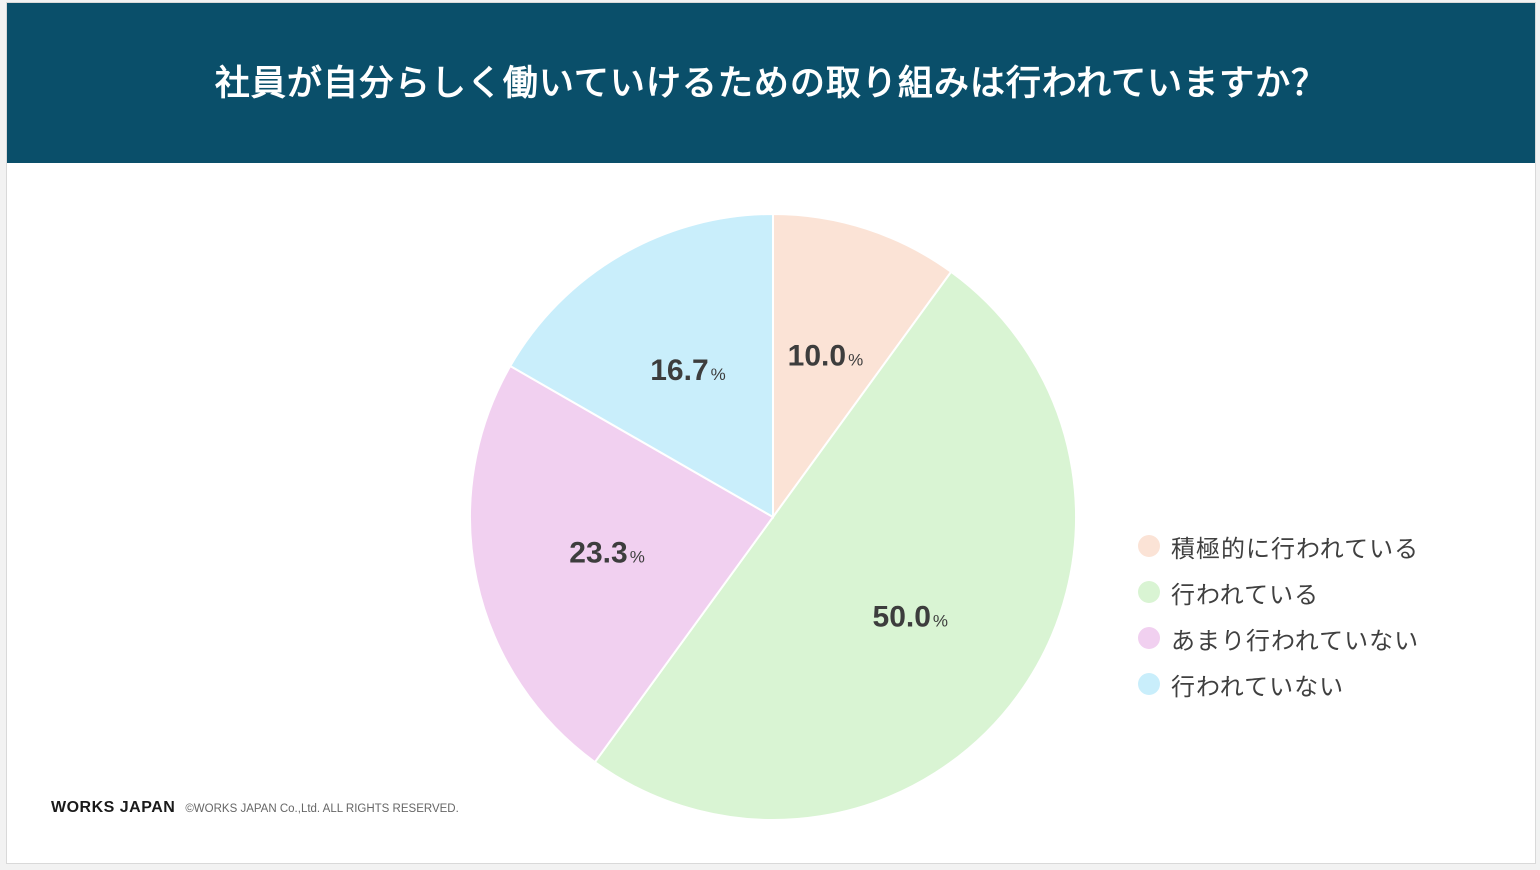 The width and height of the screenshot is (1540, 870). I want to click on legend-item-2: あまり行われていない, so click(1278, 638).